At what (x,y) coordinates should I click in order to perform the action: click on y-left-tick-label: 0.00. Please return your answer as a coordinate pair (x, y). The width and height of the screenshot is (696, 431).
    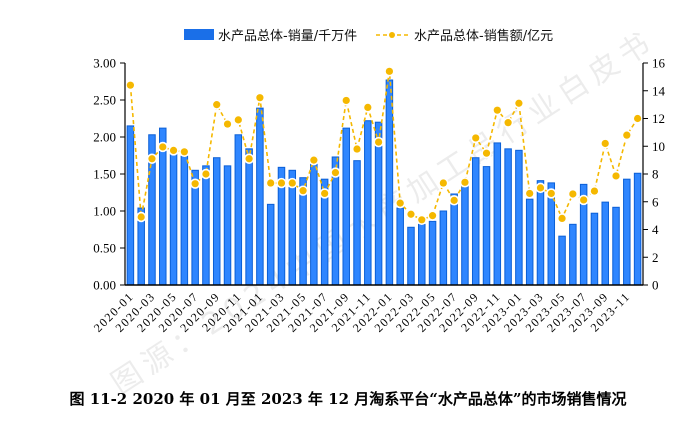
    Looking at the image, I should click on (104, 285).